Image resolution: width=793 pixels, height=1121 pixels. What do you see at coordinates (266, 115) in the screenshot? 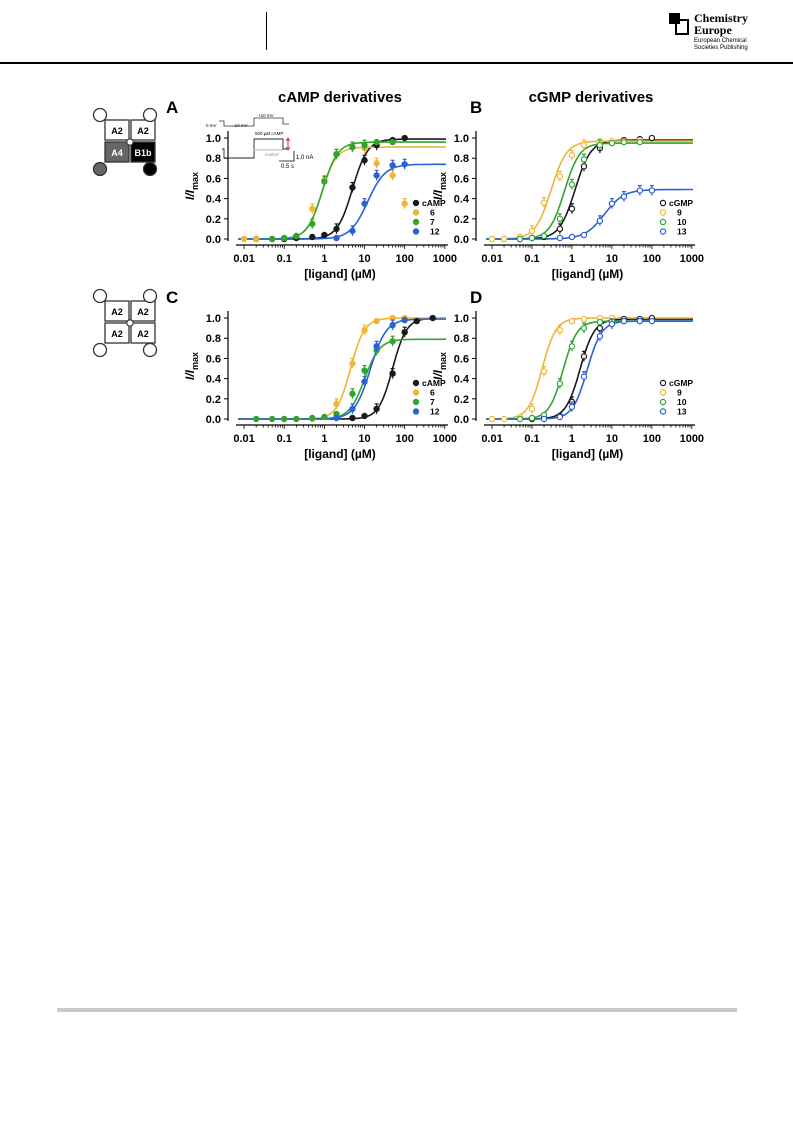
I see `voltage-label-pos10: +10 mV` at bounding box center [266, 115].